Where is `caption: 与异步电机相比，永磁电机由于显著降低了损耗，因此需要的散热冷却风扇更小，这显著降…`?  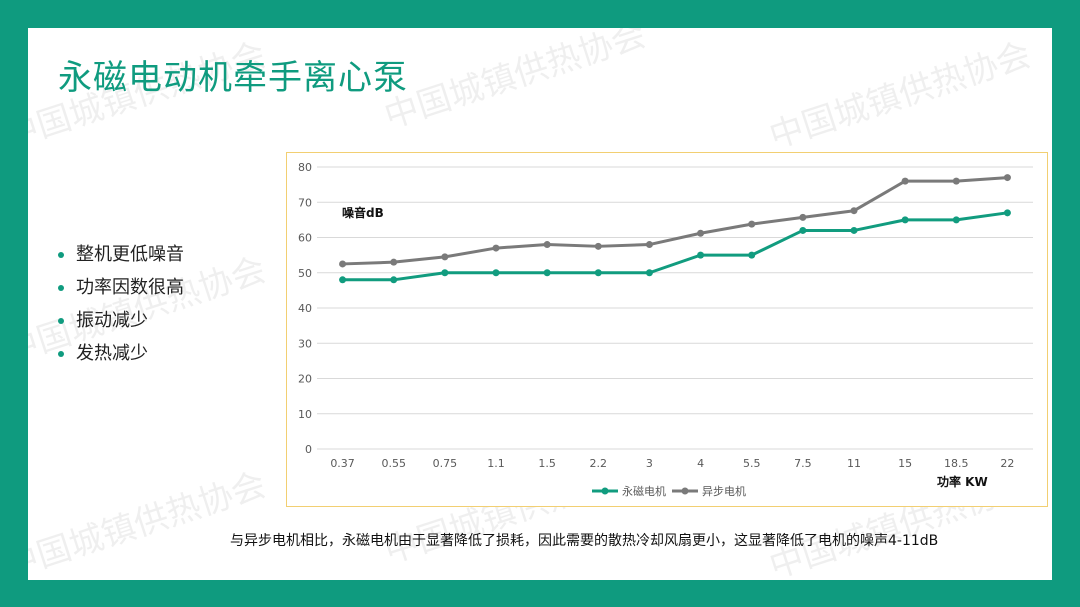
caption: 与异步电机相比，永磁电机由于显著降低了损耗，因此需要的散热冷却风扇更小，这显著降… is located at coordinates (584, 541).